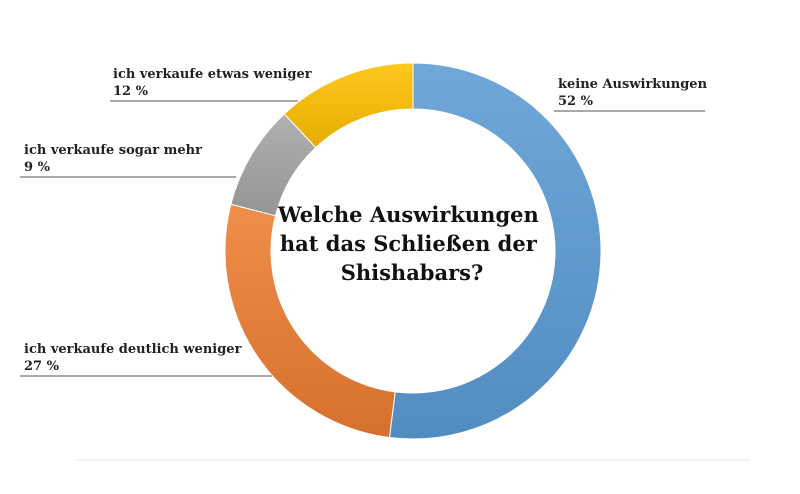 This screenshot has height=494, width=800. Describe the element at coordinates (408, 214) in the screenshot. I see `chart-title-line-1: Welche Auswirkungen` at that location.